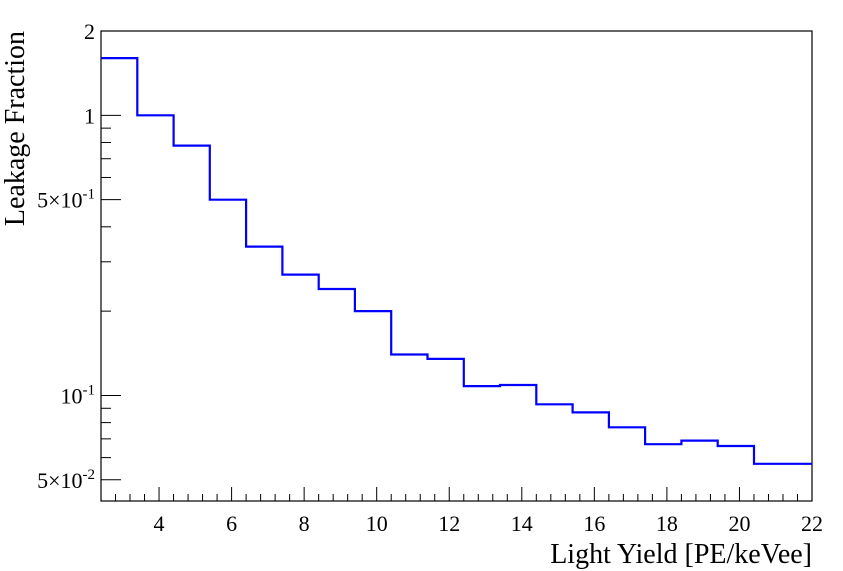 Image resolution: width=843 pixels, height=571 pixels. Describe the element at coordinates (159, 523) in the screenshot. I see `x-tick-label: 4` at that location.